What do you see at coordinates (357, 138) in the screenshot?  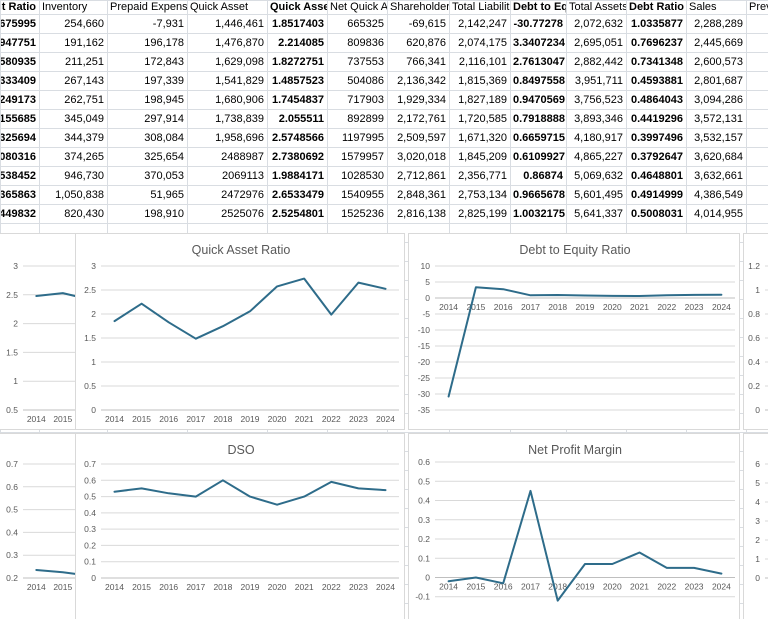 I see `table-cell: 1197995` at bounding box center [357, 138].